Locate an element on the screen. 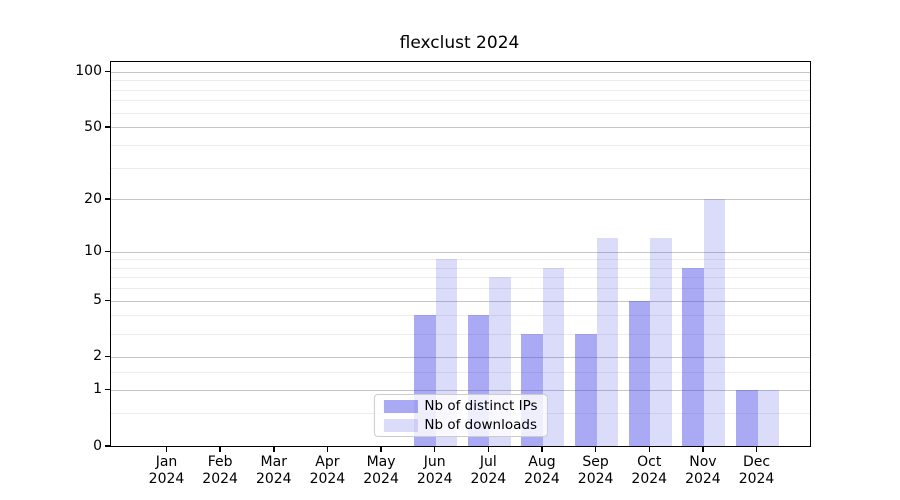 This screenshot has height=500, width=900. x-tick-label-month: Oct is located at coordinates (649, 462).